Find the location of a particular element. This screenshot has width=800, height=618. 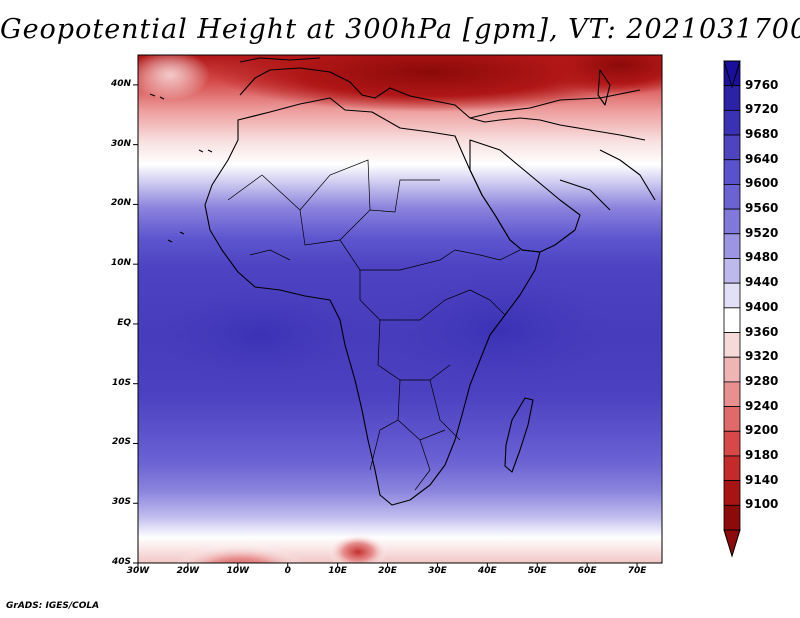

colorbar-label: 9480 is located at coordinates (762, 257).